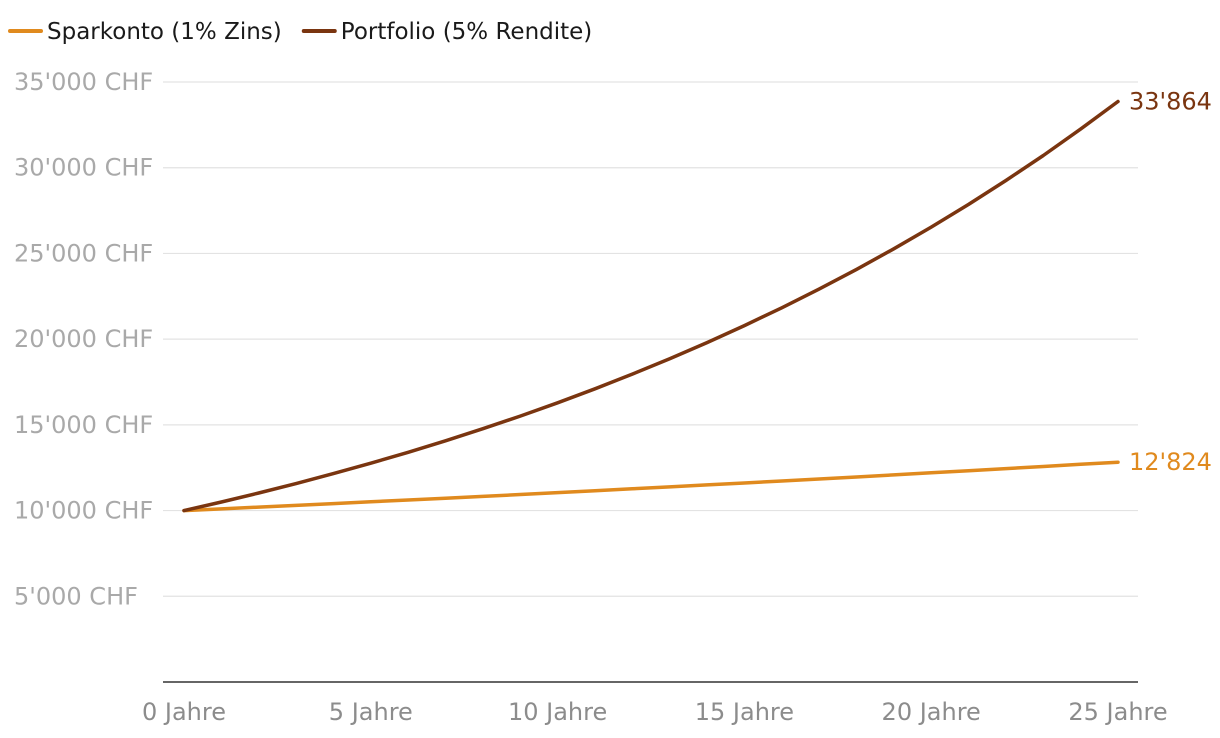 The width and height of the screenshot is (1220, 738). Describe the element at coordinates (371, 712) in the screenshot. I see `x-tick-label: 5 Jahre` at that location.